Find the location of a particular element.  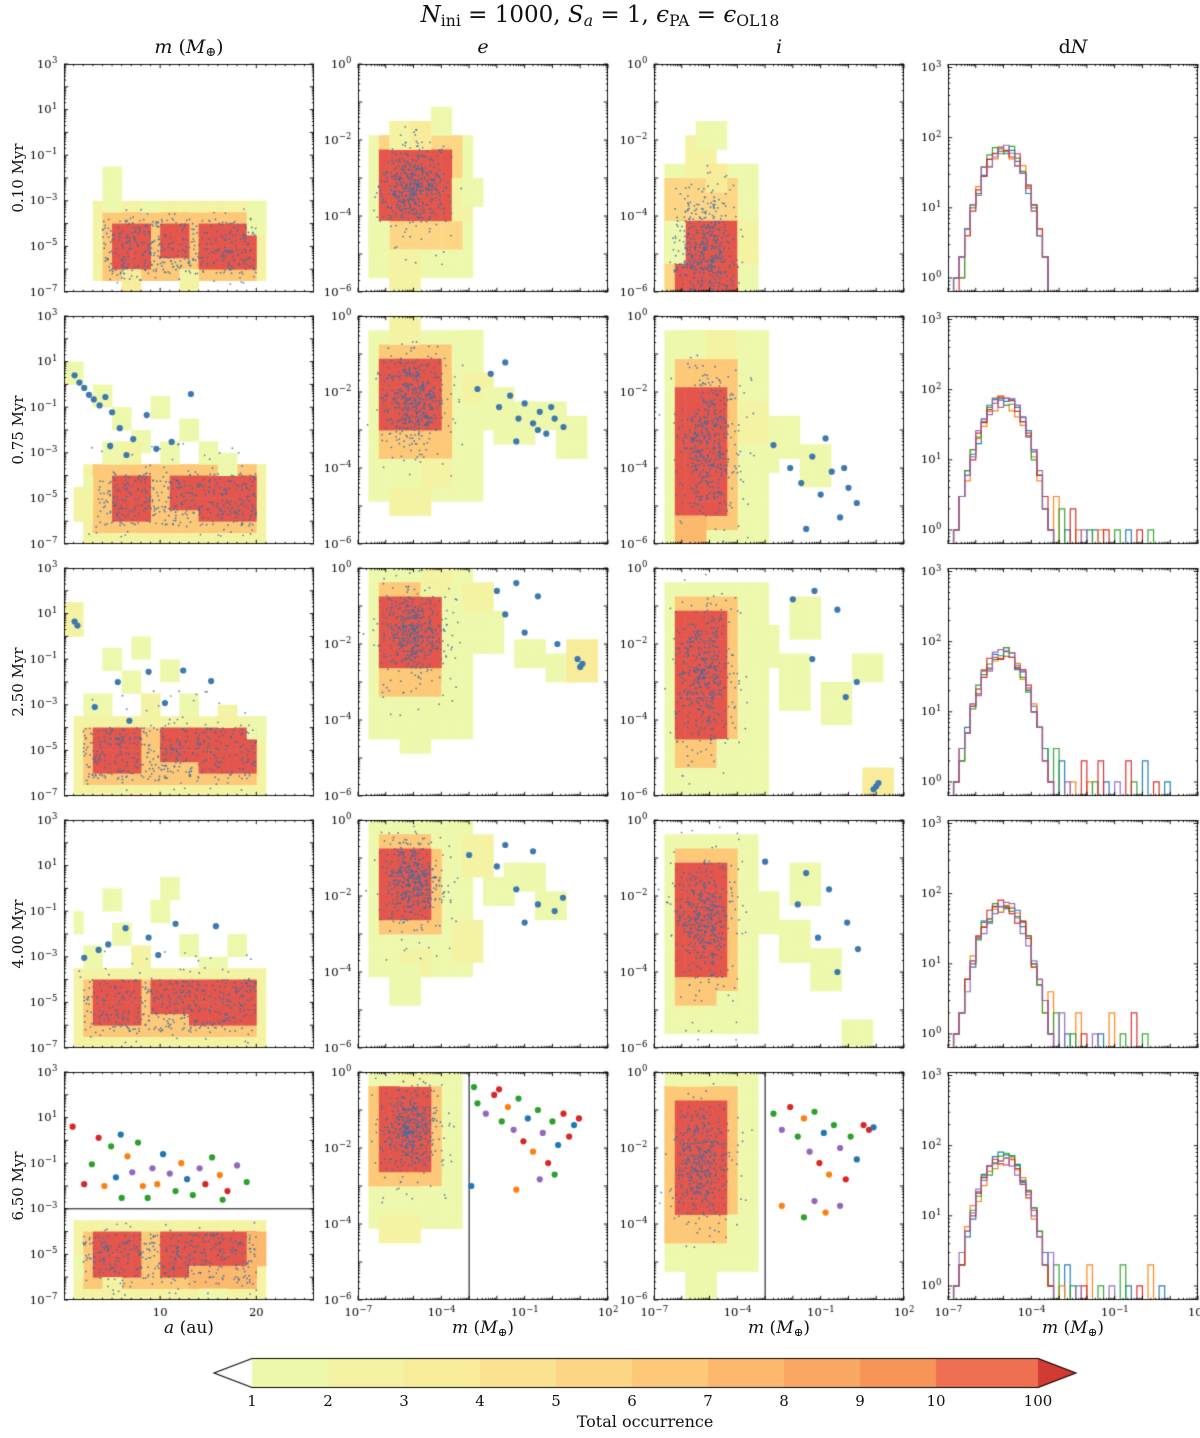

column-header-mass: m (M⊕) is located at coordinates (189, 48).